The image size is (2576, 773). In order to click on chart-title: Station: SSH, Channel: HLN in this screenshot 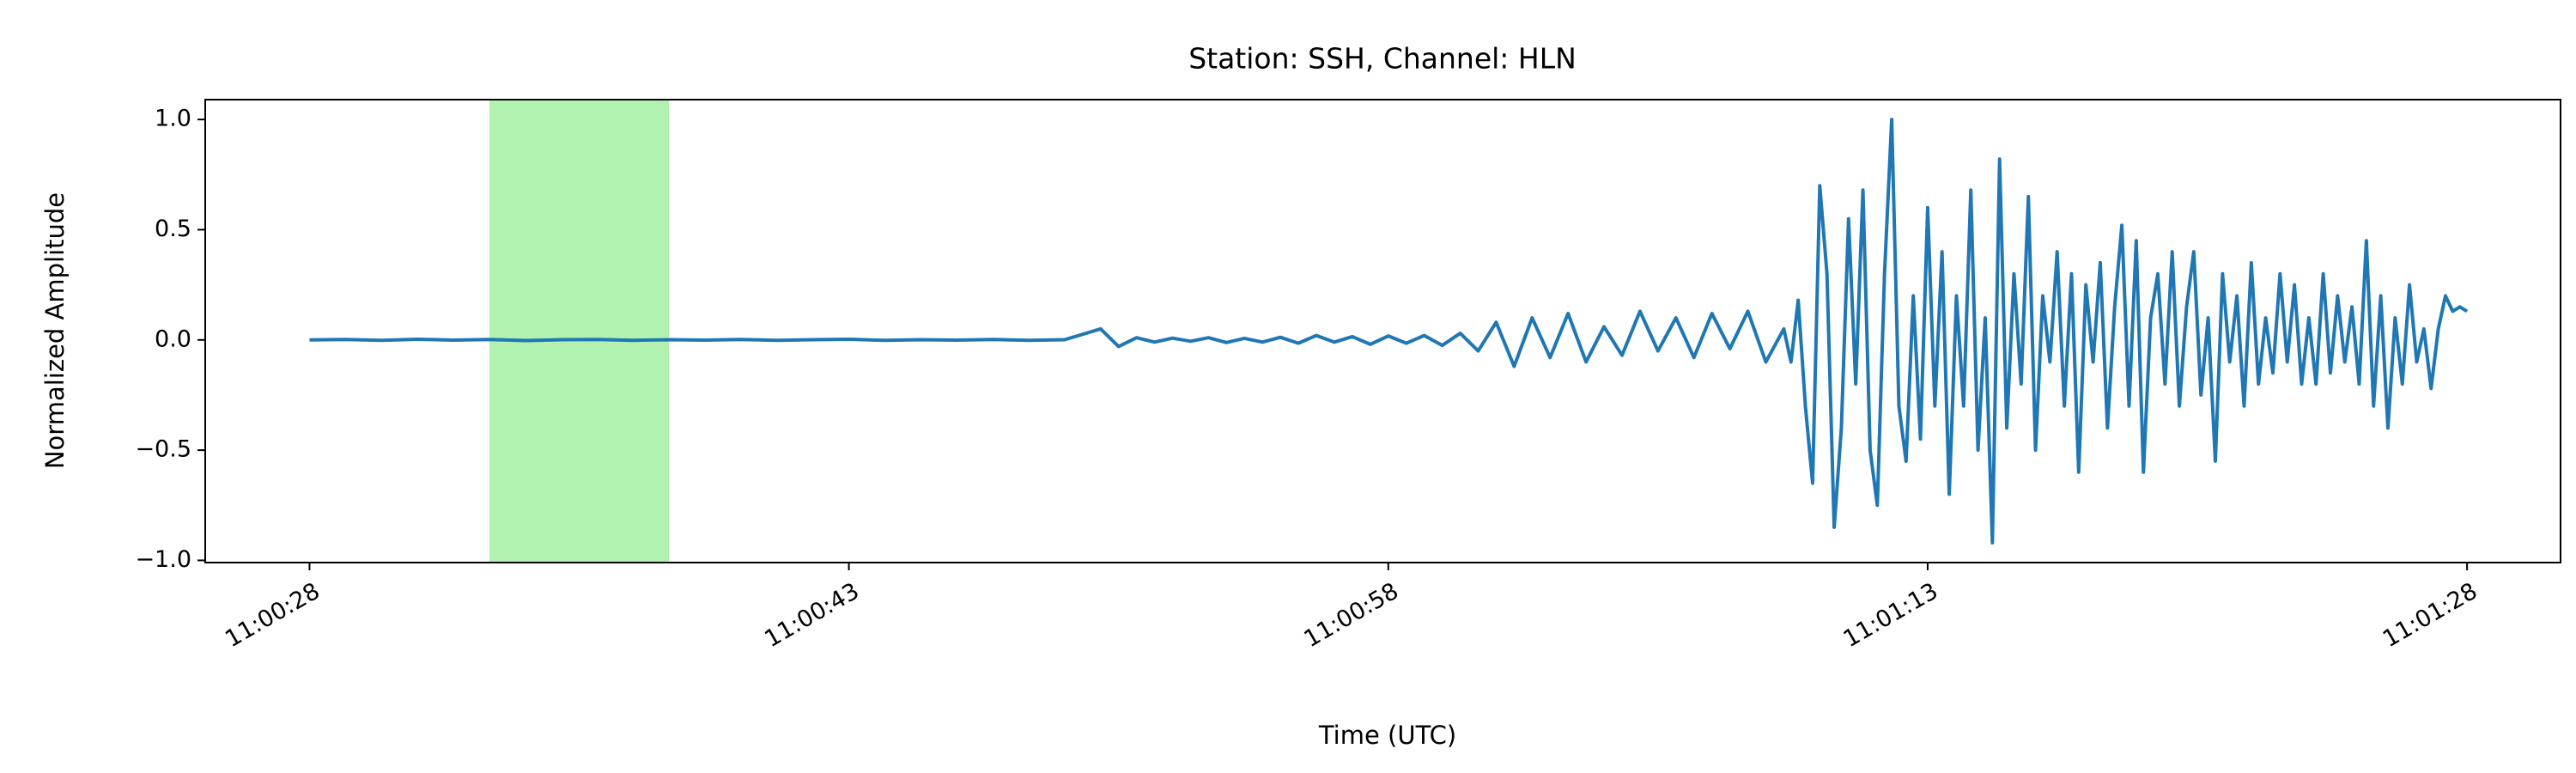, I will do `click(1382, 59)`.